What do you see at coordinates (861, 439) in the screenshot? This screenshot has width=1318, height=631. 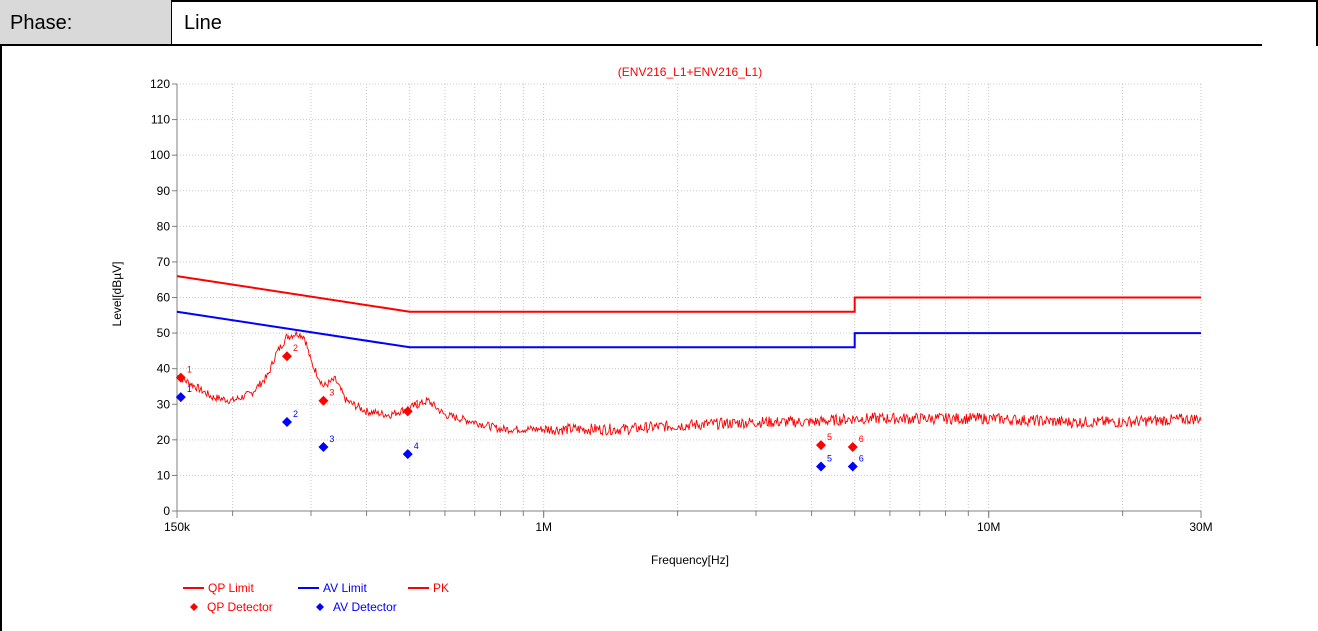 I see `qp-detector-point-label: 6` at bounding box center [861, 439].